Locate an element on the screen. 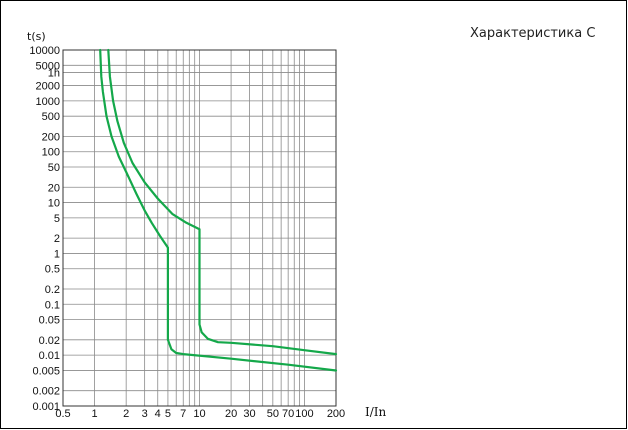  y-tick-label: 200 is located at coordinates (51, 137).